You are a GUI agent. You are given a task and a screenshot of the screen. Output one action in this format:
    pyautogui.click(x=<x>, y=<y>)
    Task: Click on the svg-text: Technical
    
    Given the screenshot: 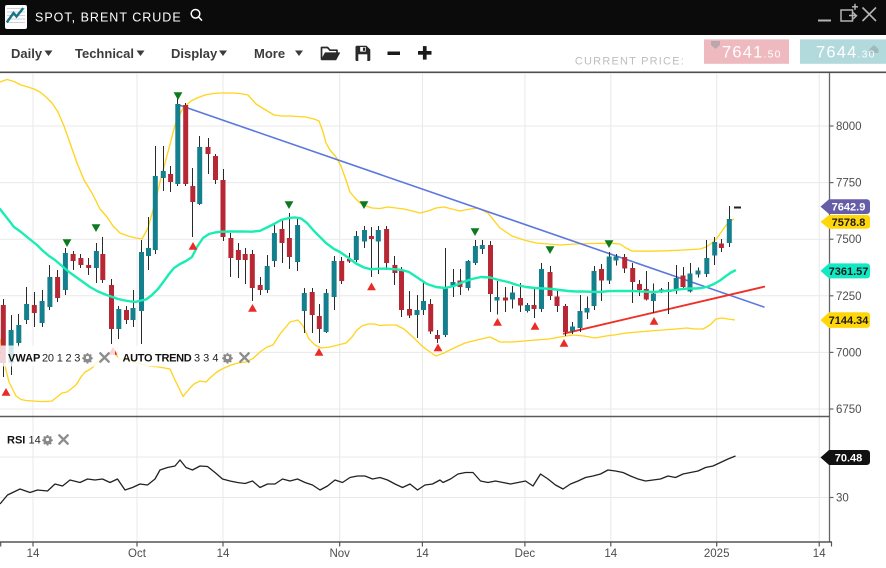 What is the action you would take?
    pyautogui.click(x=104, y=53)
    